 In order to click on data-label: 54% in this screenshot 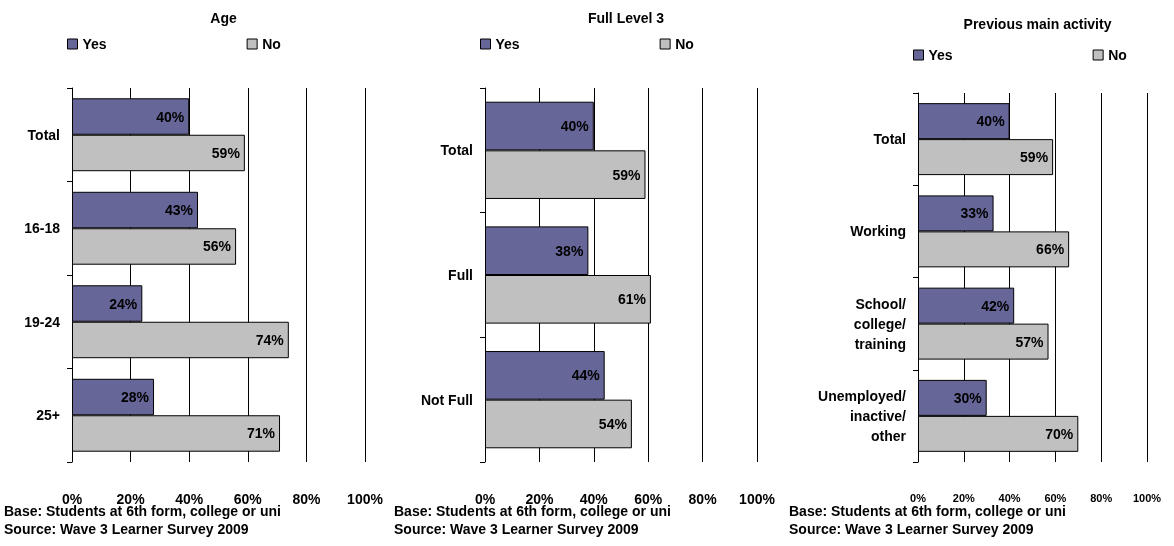, I will do `click(613, 423)`.